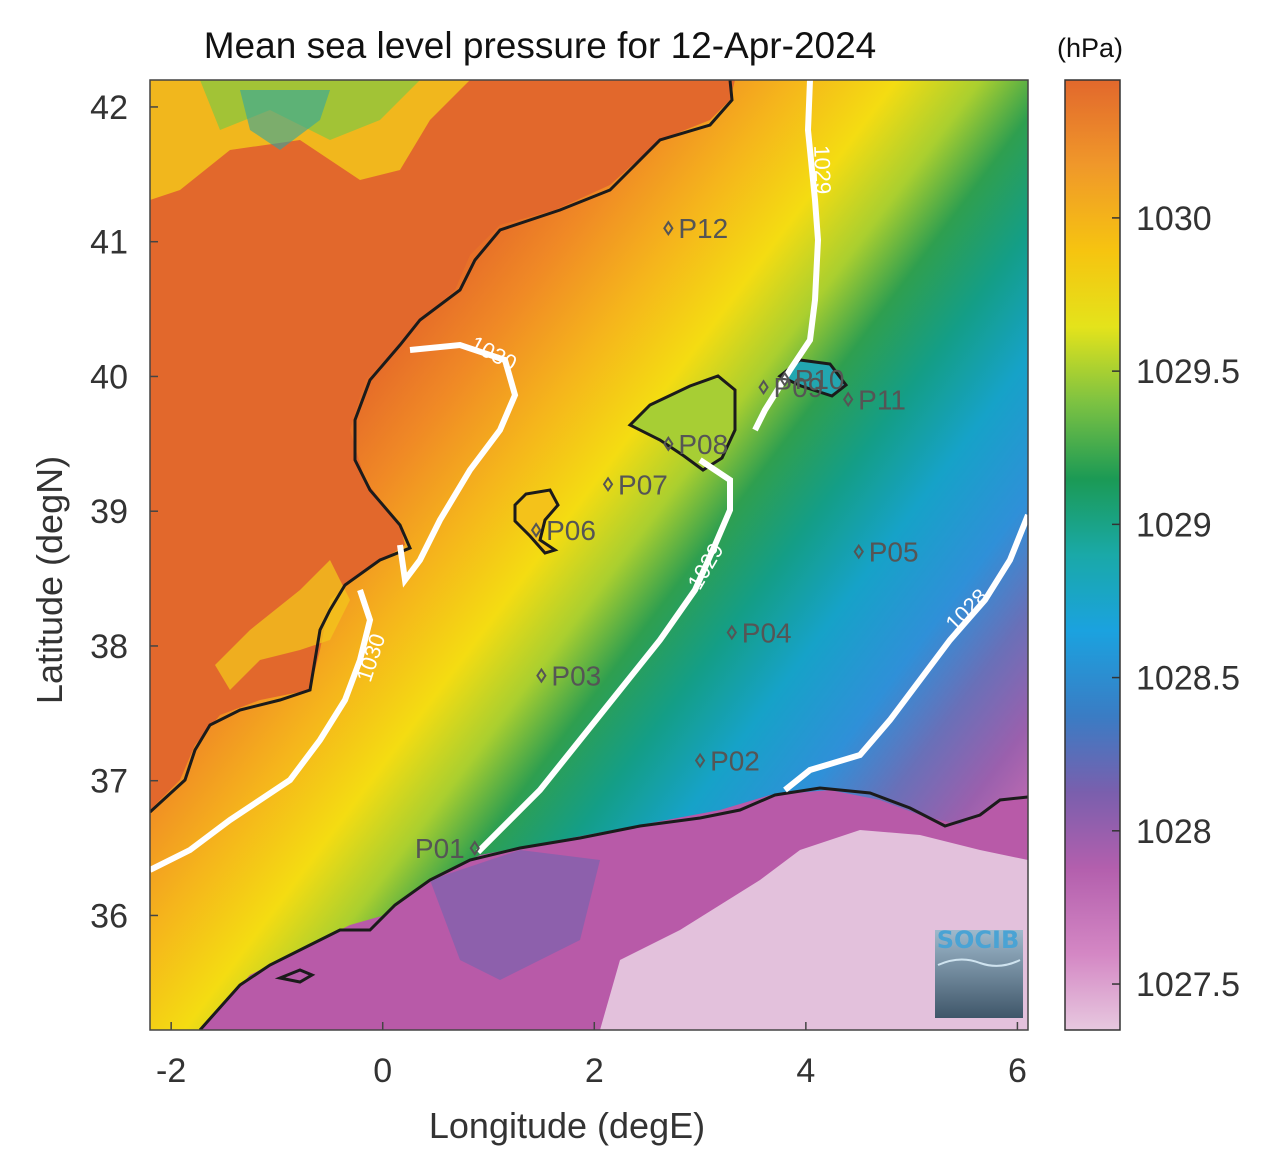 This screenshot has width=1276, height=1173. I want to click on logo-text: SOCIB, so click(978, 940).